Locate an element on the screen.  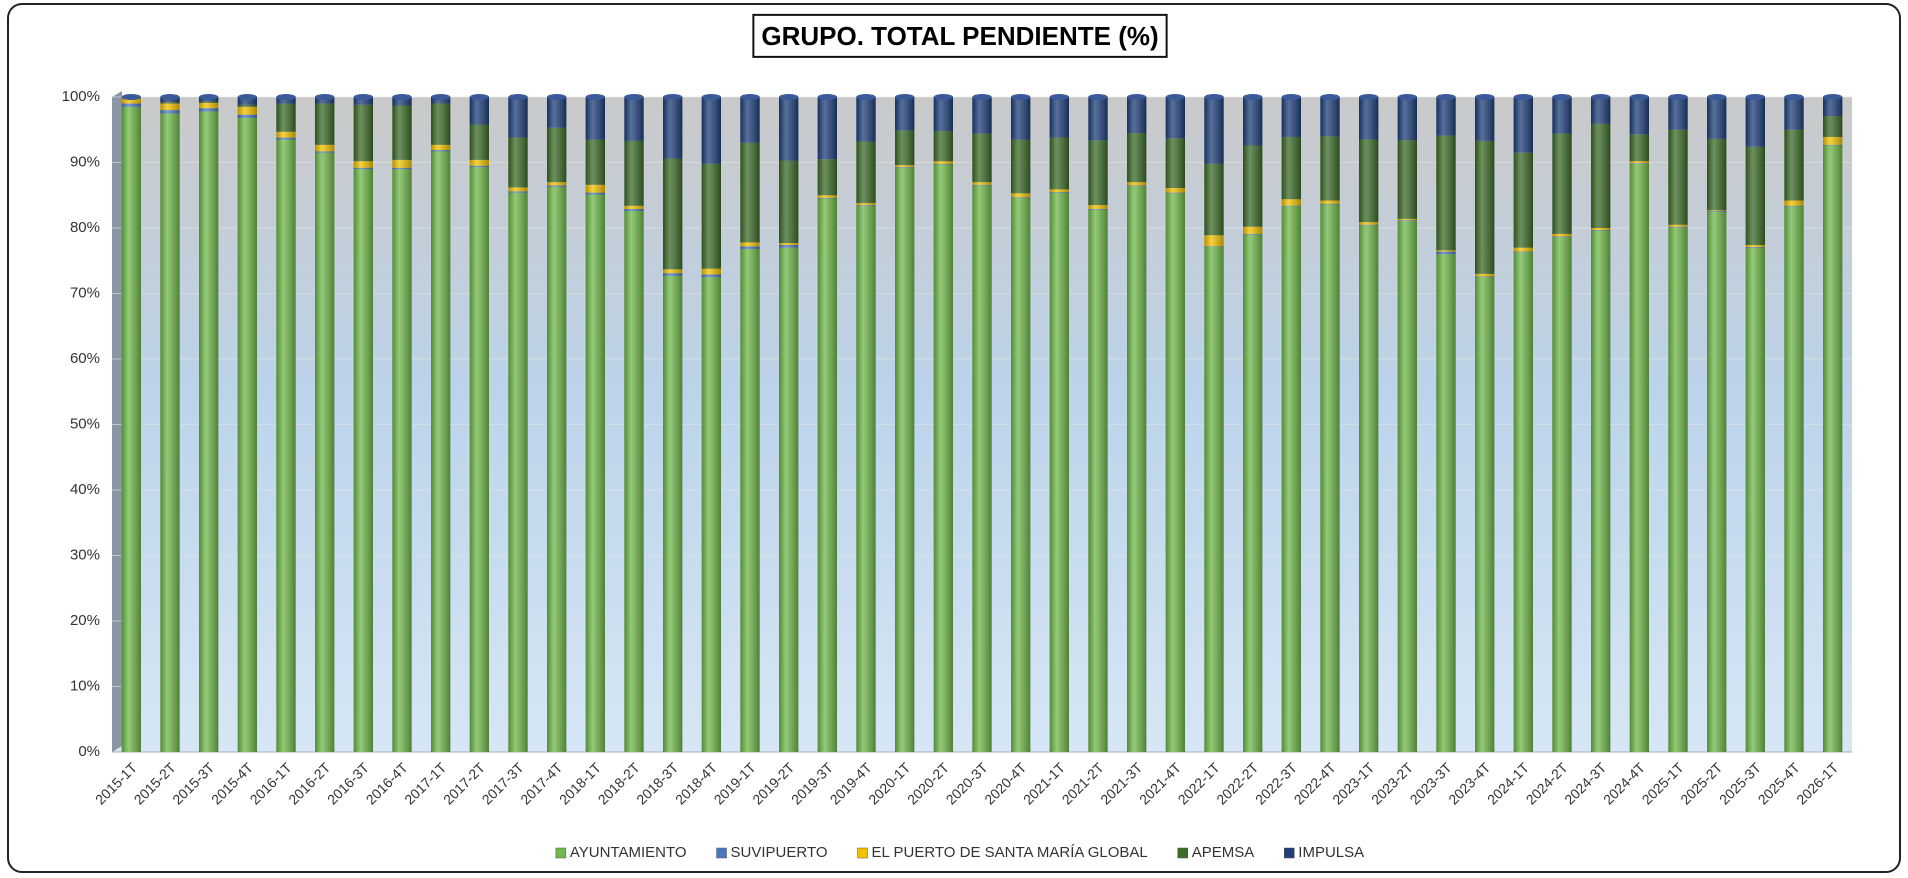
legend-label: EL PUERTO DE SANTA MARÍA GLOBAL is located at coordinates (1010, 852).